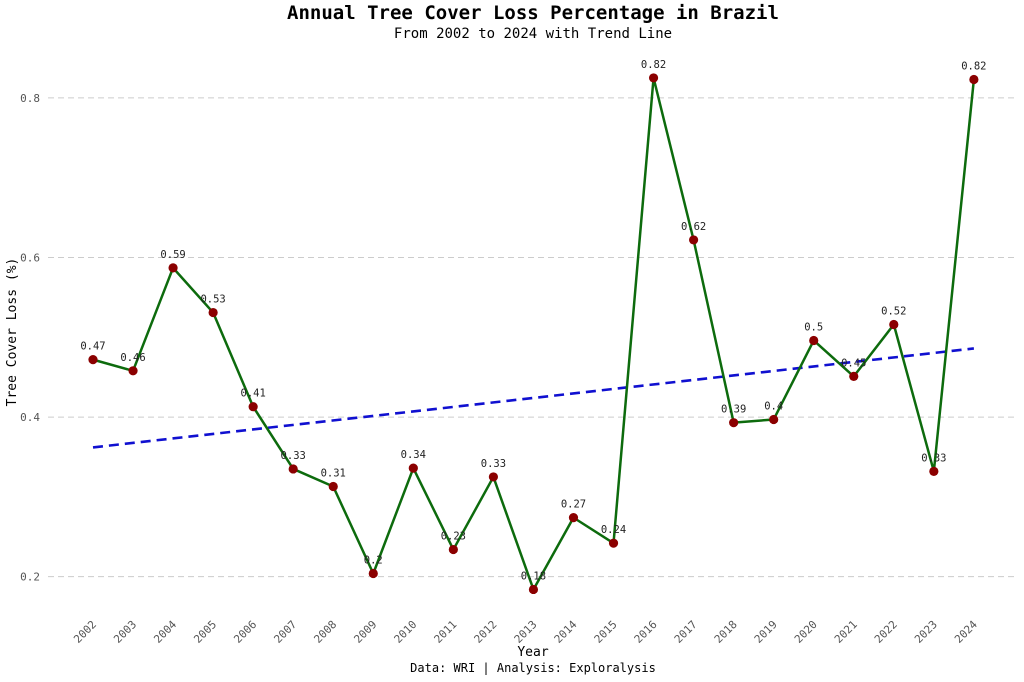 Image resolution: width=1024 pixels, height=682 pixels. I want to click on y-tick-label: 0.8, so click(30, 98).